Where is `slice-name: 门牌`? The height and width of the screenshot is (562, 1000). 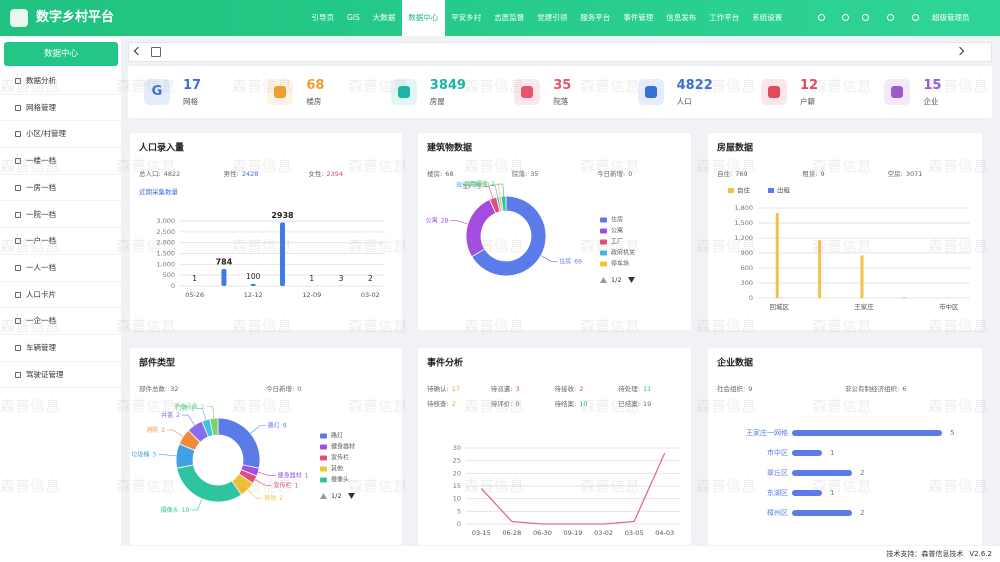 slice-name: 门牌 is located at coordinates (181, 408).